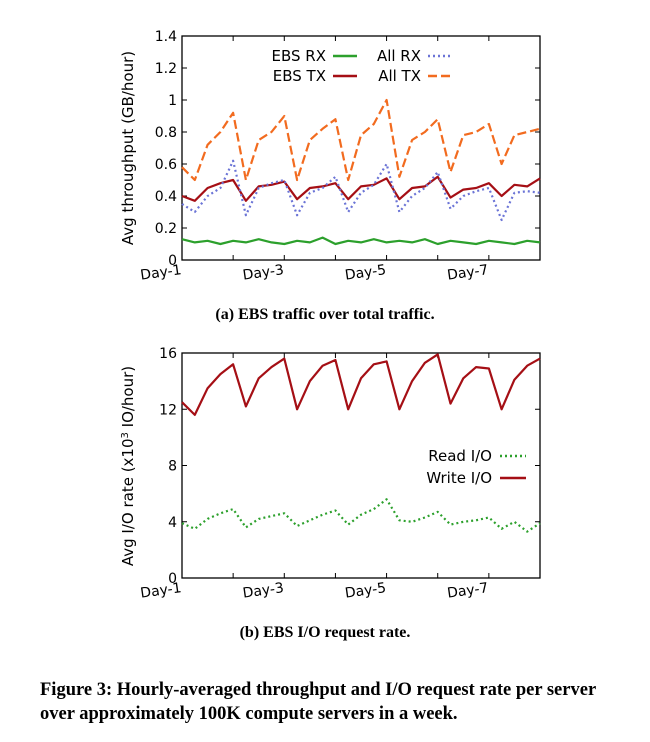 The width and height of the screenshot is (650, 742). What do you see at coordinates (168, 354) in the screenshot?
I see `y-tick-label: 16` at bounding box center [168, 354].